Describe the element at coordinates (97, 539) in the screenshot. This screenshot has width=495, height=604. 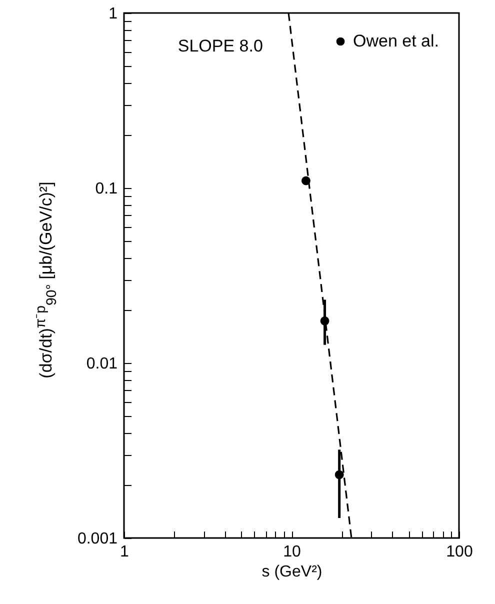
I see `y-tick-label: 0.001` at that location.